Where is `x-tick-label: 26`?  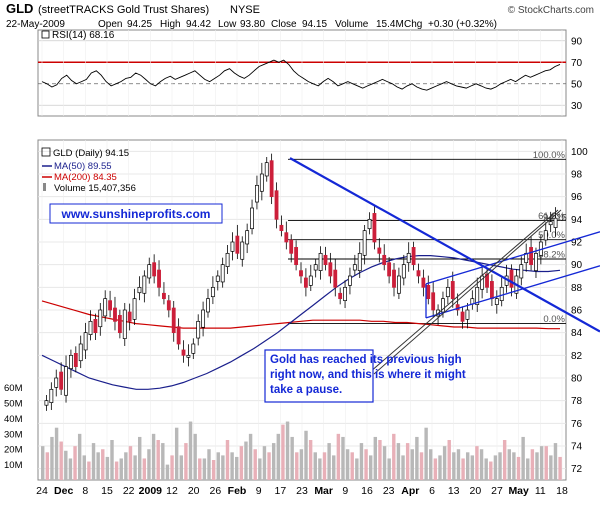 x-tick-label: 26 is located at coordinates (215, 491).